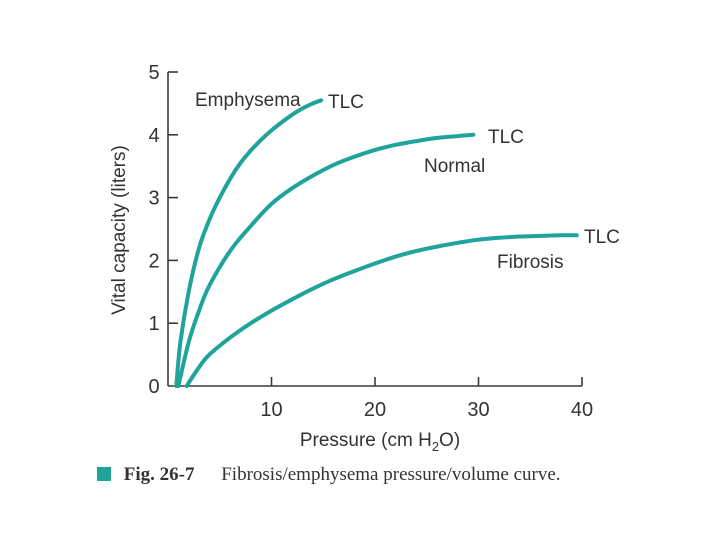  Describe the element at coordinates (506, 137) in the screenshot. I see `normal-tlc-label: TLC` at that location.